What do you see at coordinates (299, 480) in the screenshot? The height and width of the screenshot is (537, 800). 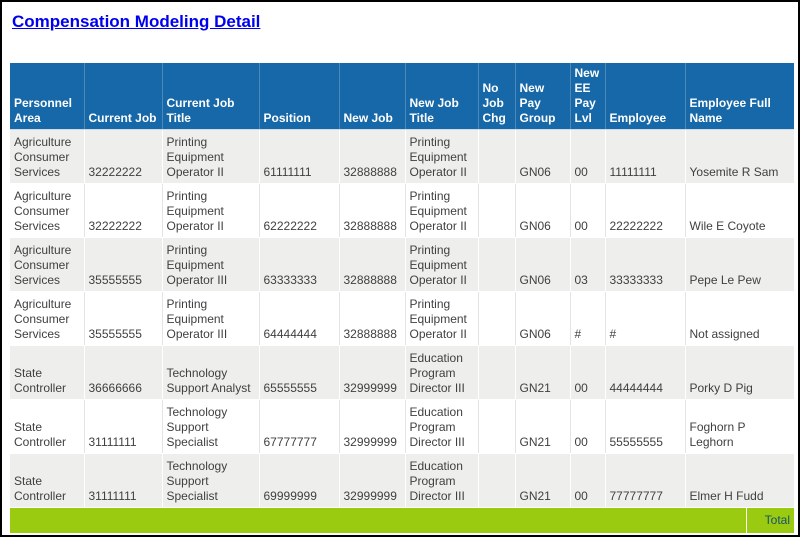 I see `table-cell: 69999999` at bounding box center [299, 480].